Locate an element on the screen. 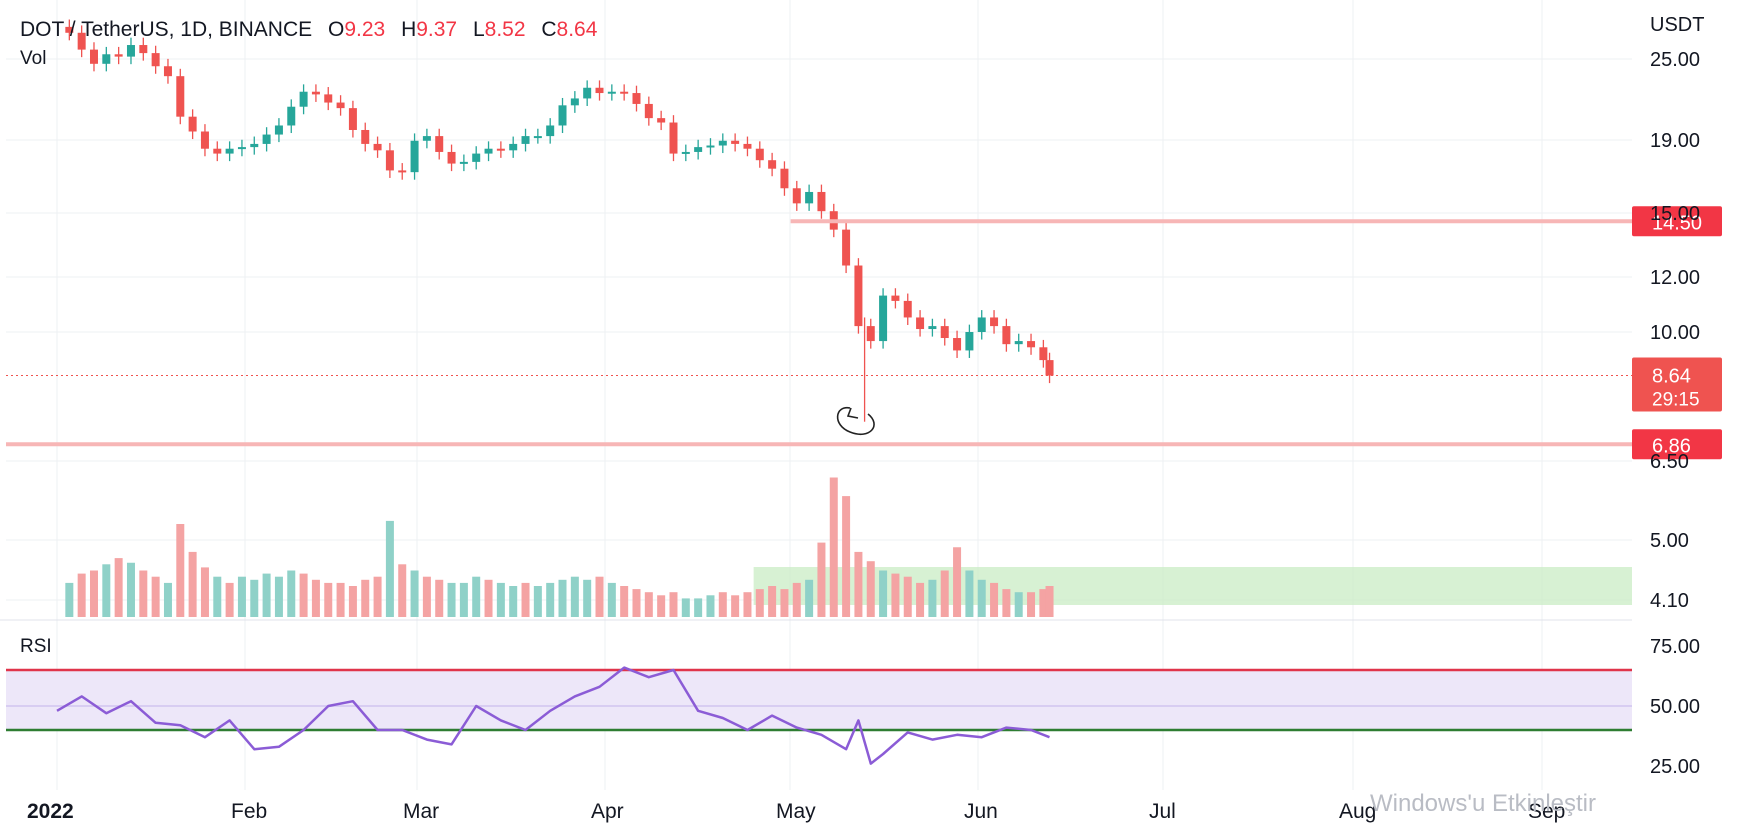 The height and width of the screenshot is (828, 1746). time-axis: 2022 Feb Mar Apr May Jun Jul Aug Sep is located at coordinates (796, 811).